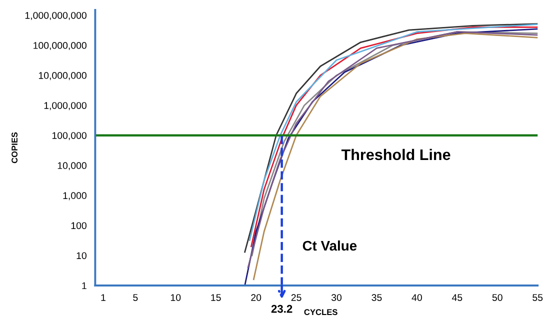  I want to click on y-tick-label: 1,000,000, so click(65, 106).